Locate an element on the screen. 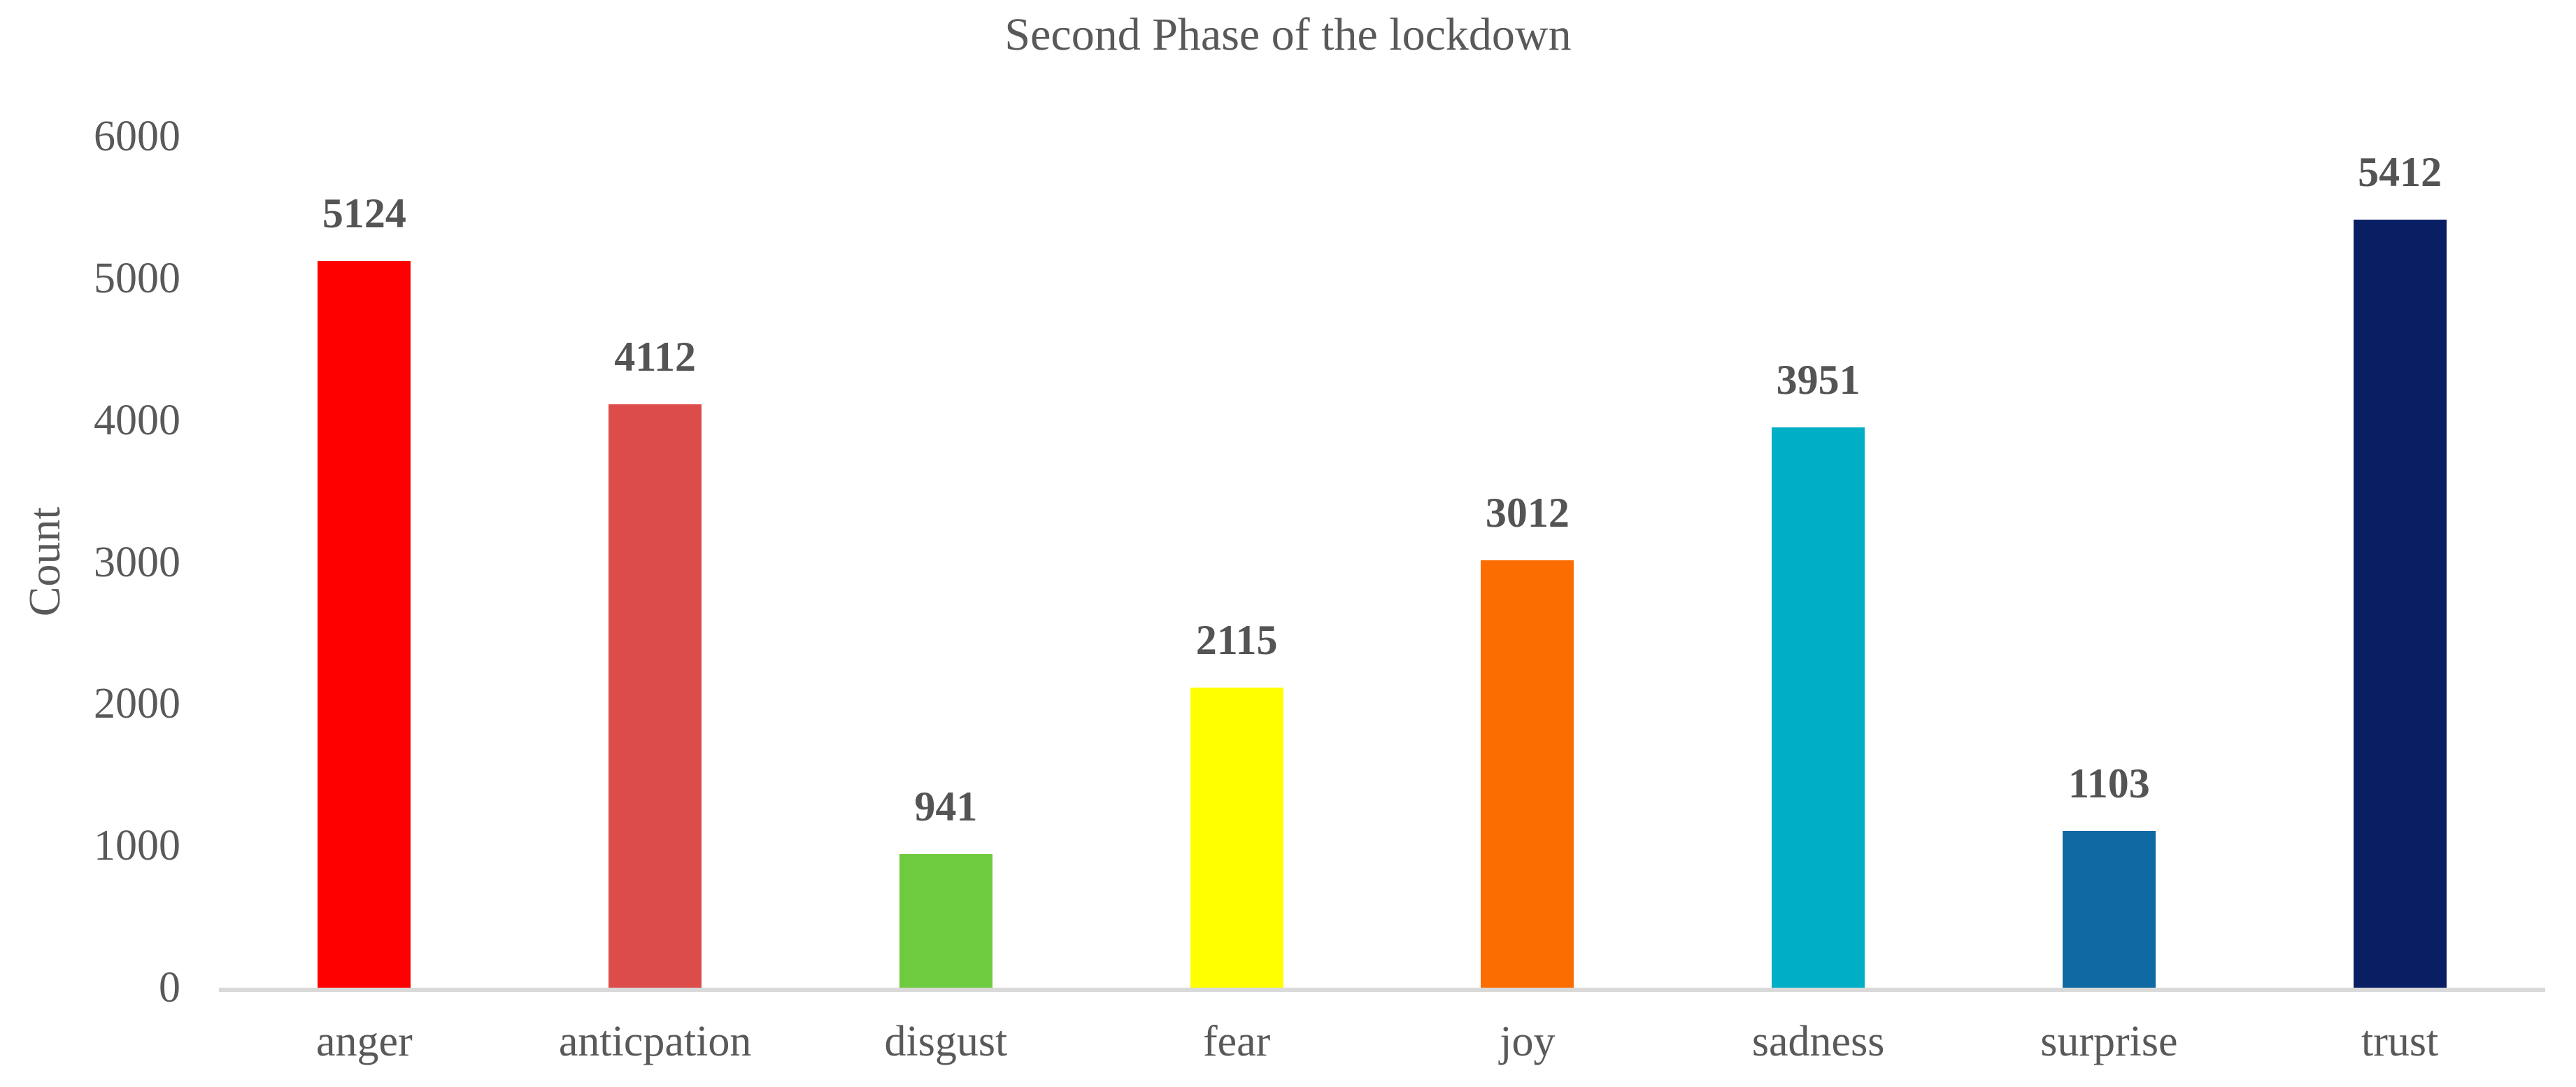 Image resolution: width=2576 pixels, height=1087 pixels. y-tick-label-5000: 5000 is located at coordinates (137, 278).